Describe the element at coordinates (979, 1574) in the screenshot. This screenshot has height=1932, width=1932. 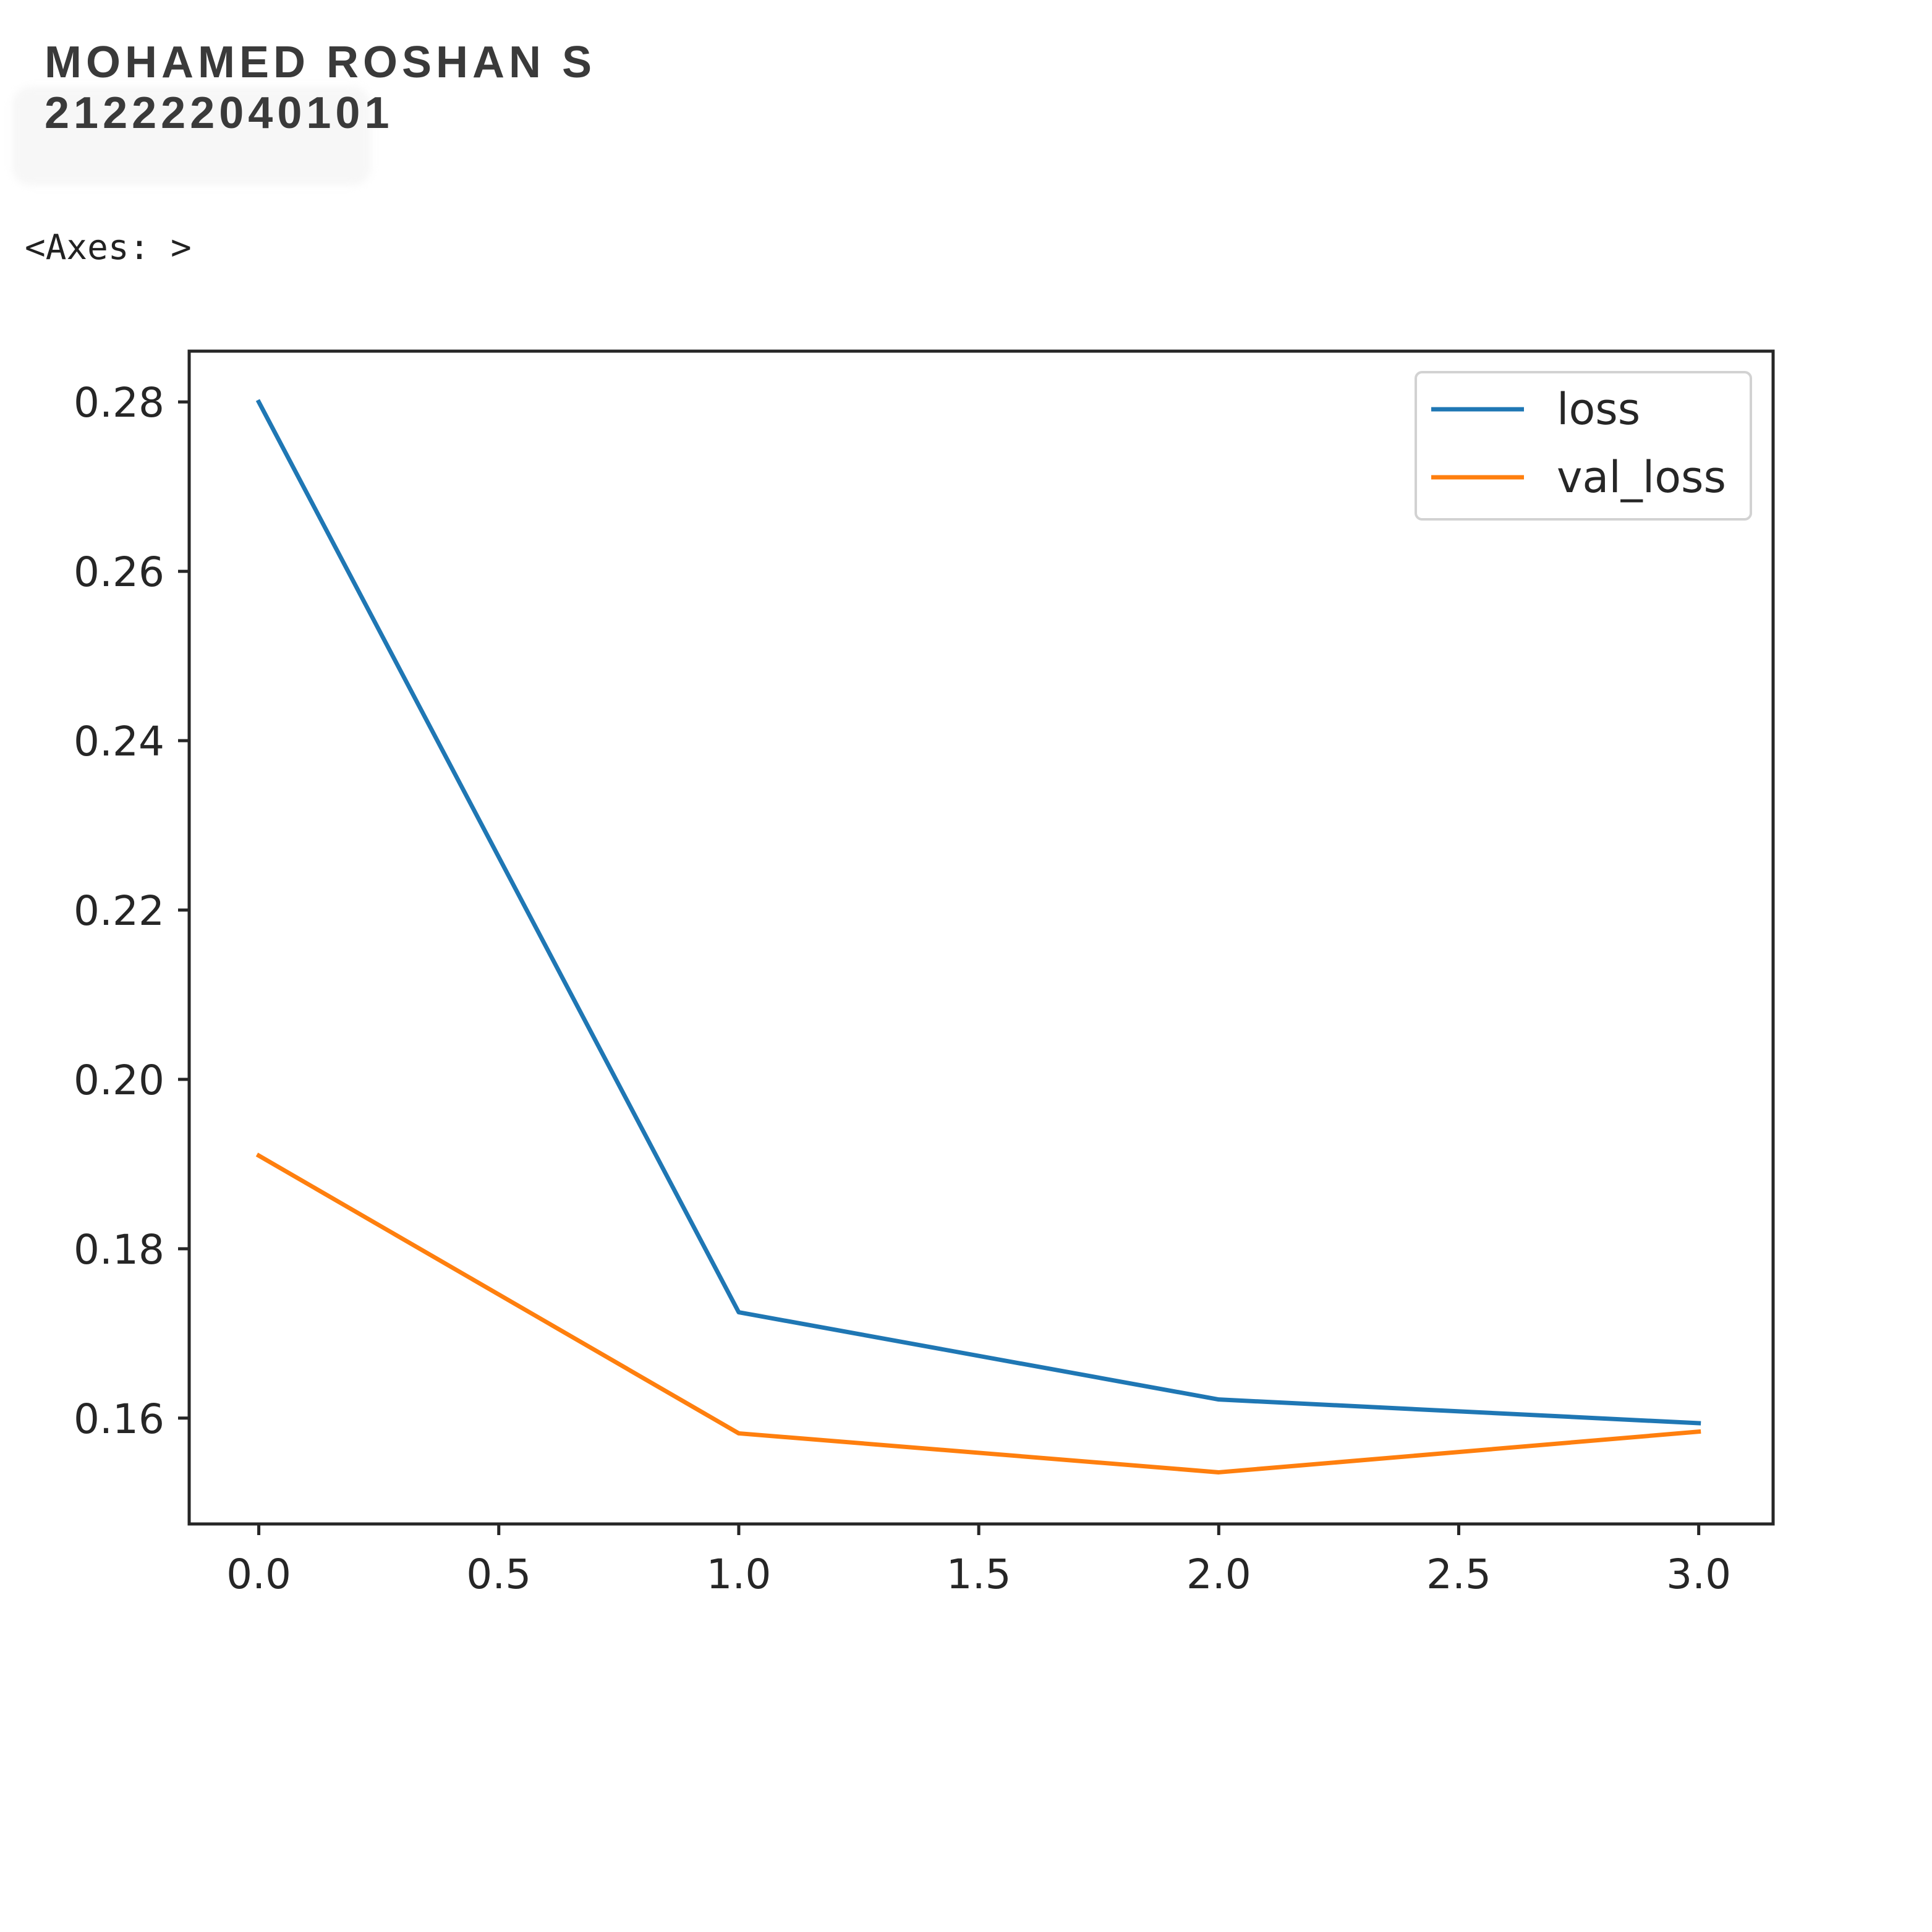
I see `x-tick-label: 1.5` at that location.